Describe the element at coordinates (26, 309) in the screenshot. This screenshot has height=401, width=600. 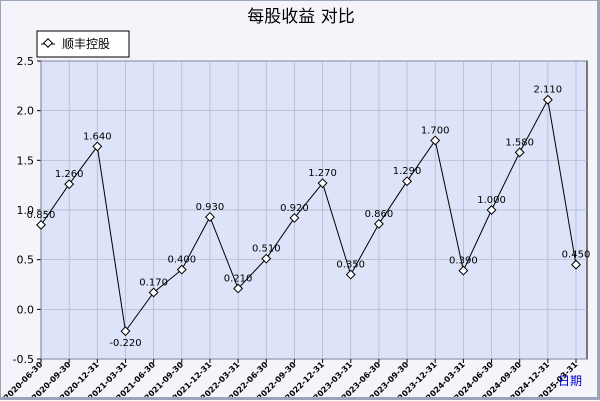
I see `y-tick-label: 0.0` at that location.